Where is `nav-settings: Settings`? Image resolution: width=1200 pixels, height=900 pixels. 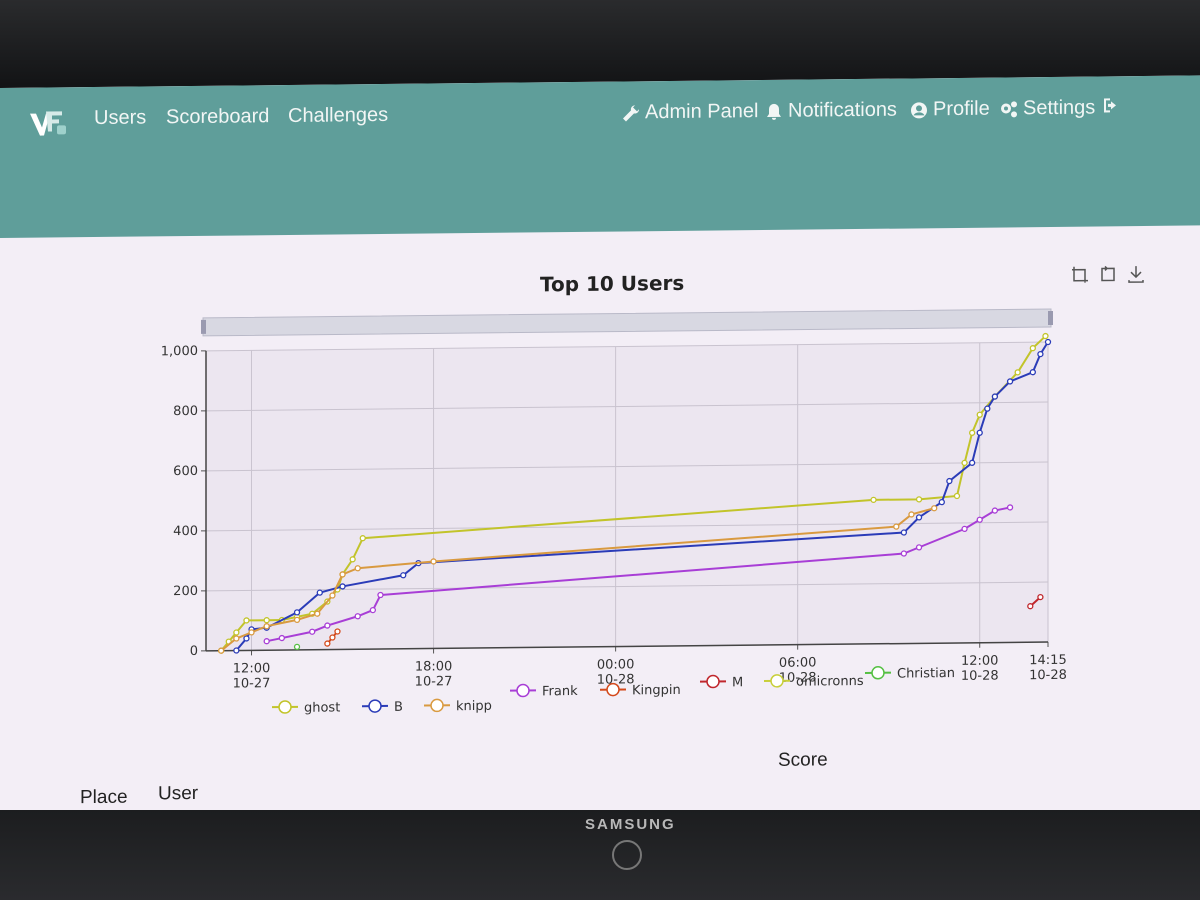 nav-settings: Settings is located at coordinates (1047, 109).